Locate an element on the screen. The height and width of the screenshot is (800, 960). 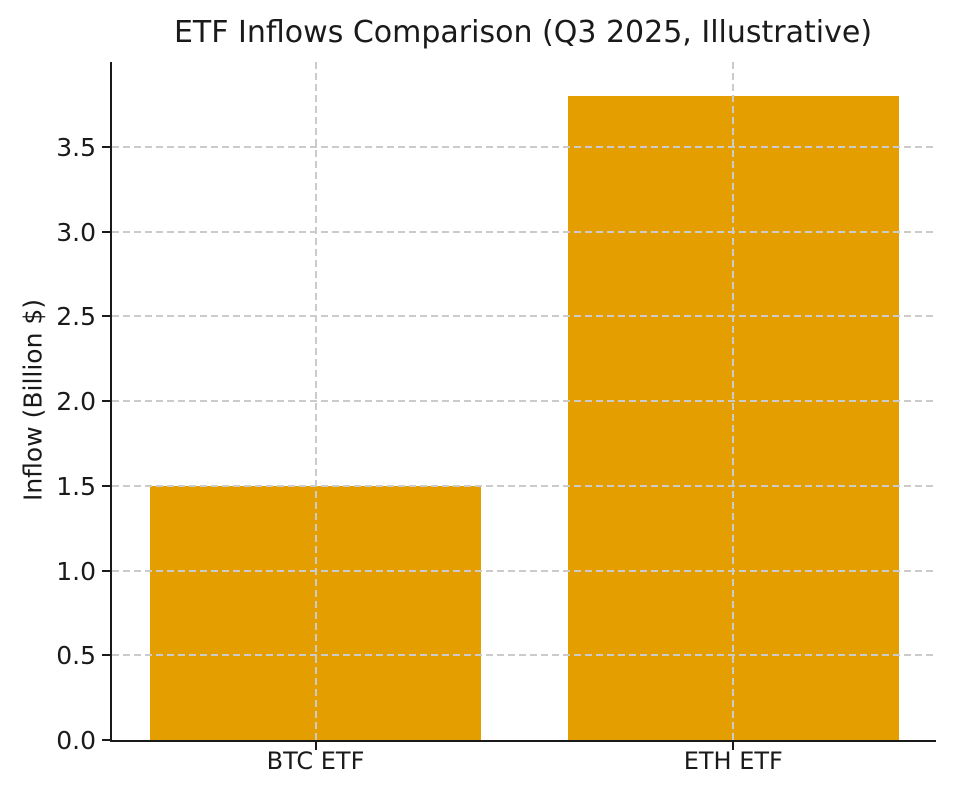
ytick-label-1.0: 1.0 is located at coordinates (76, 571).